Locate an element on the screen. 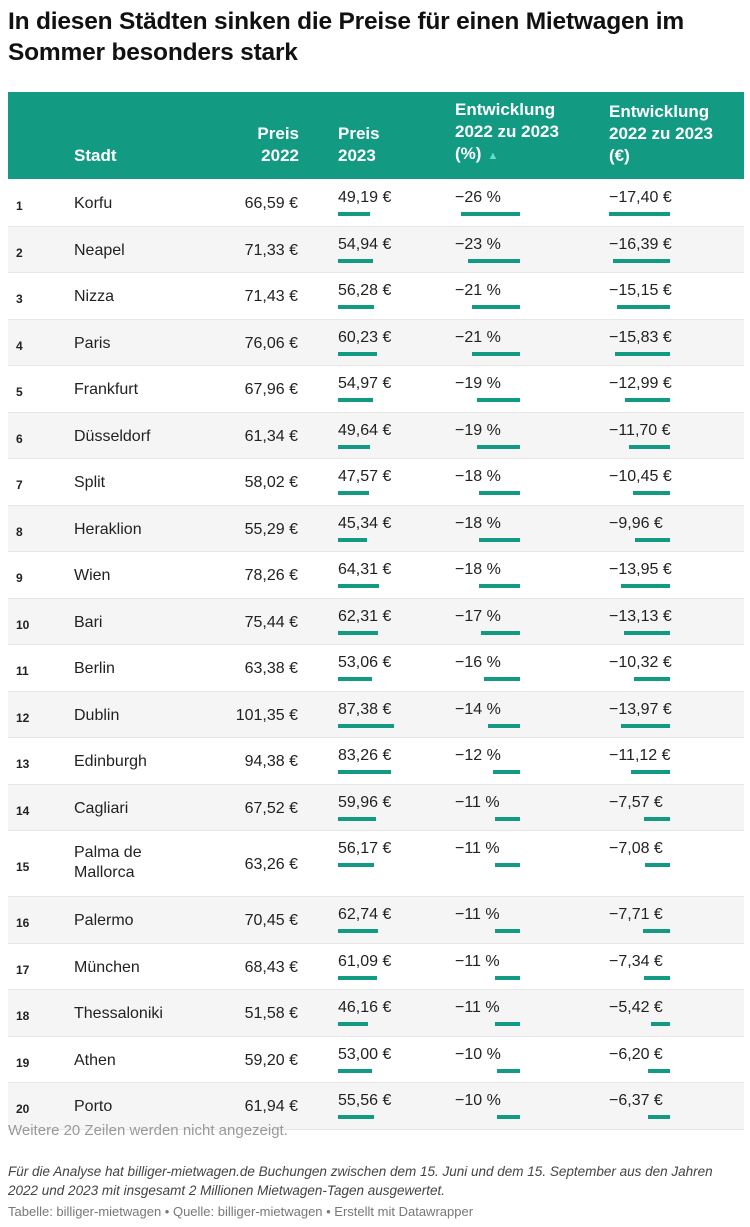 This screenshot has height=1227, width=750. city-name: Thessaloniki is located at coordinates (118, 1013).